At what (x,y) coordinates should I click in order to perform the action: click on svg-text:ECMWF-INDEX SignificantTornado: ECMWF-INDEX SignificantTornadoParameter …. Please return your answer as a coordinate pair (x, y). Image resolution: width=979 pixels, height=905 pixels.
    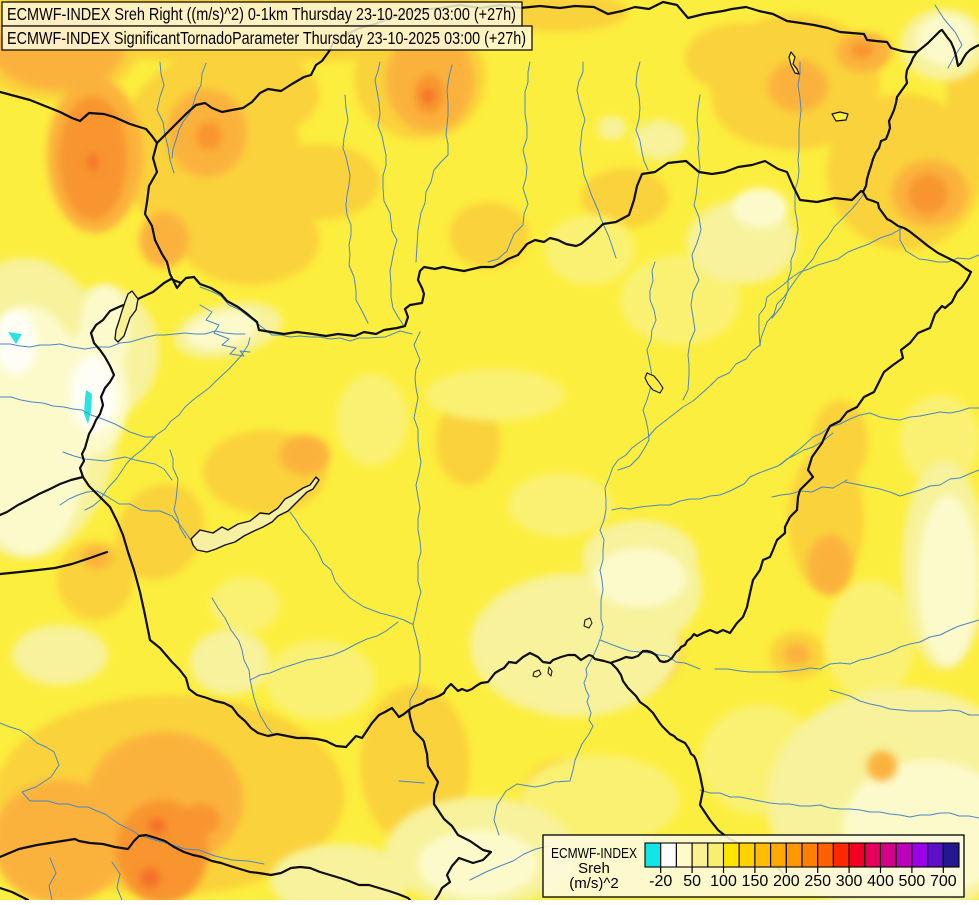
    Looking at the image, I should click on (266, 38).